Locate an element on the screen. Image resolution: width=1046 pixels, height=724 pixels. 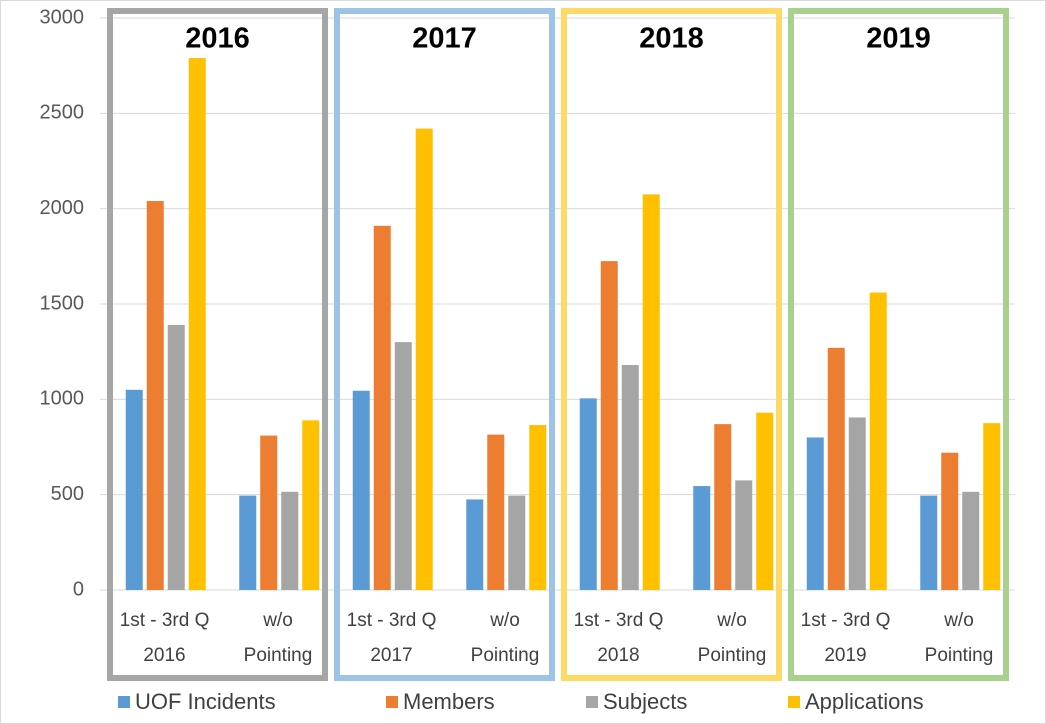
year-label: 2019 is located at coordinates (898, 39).